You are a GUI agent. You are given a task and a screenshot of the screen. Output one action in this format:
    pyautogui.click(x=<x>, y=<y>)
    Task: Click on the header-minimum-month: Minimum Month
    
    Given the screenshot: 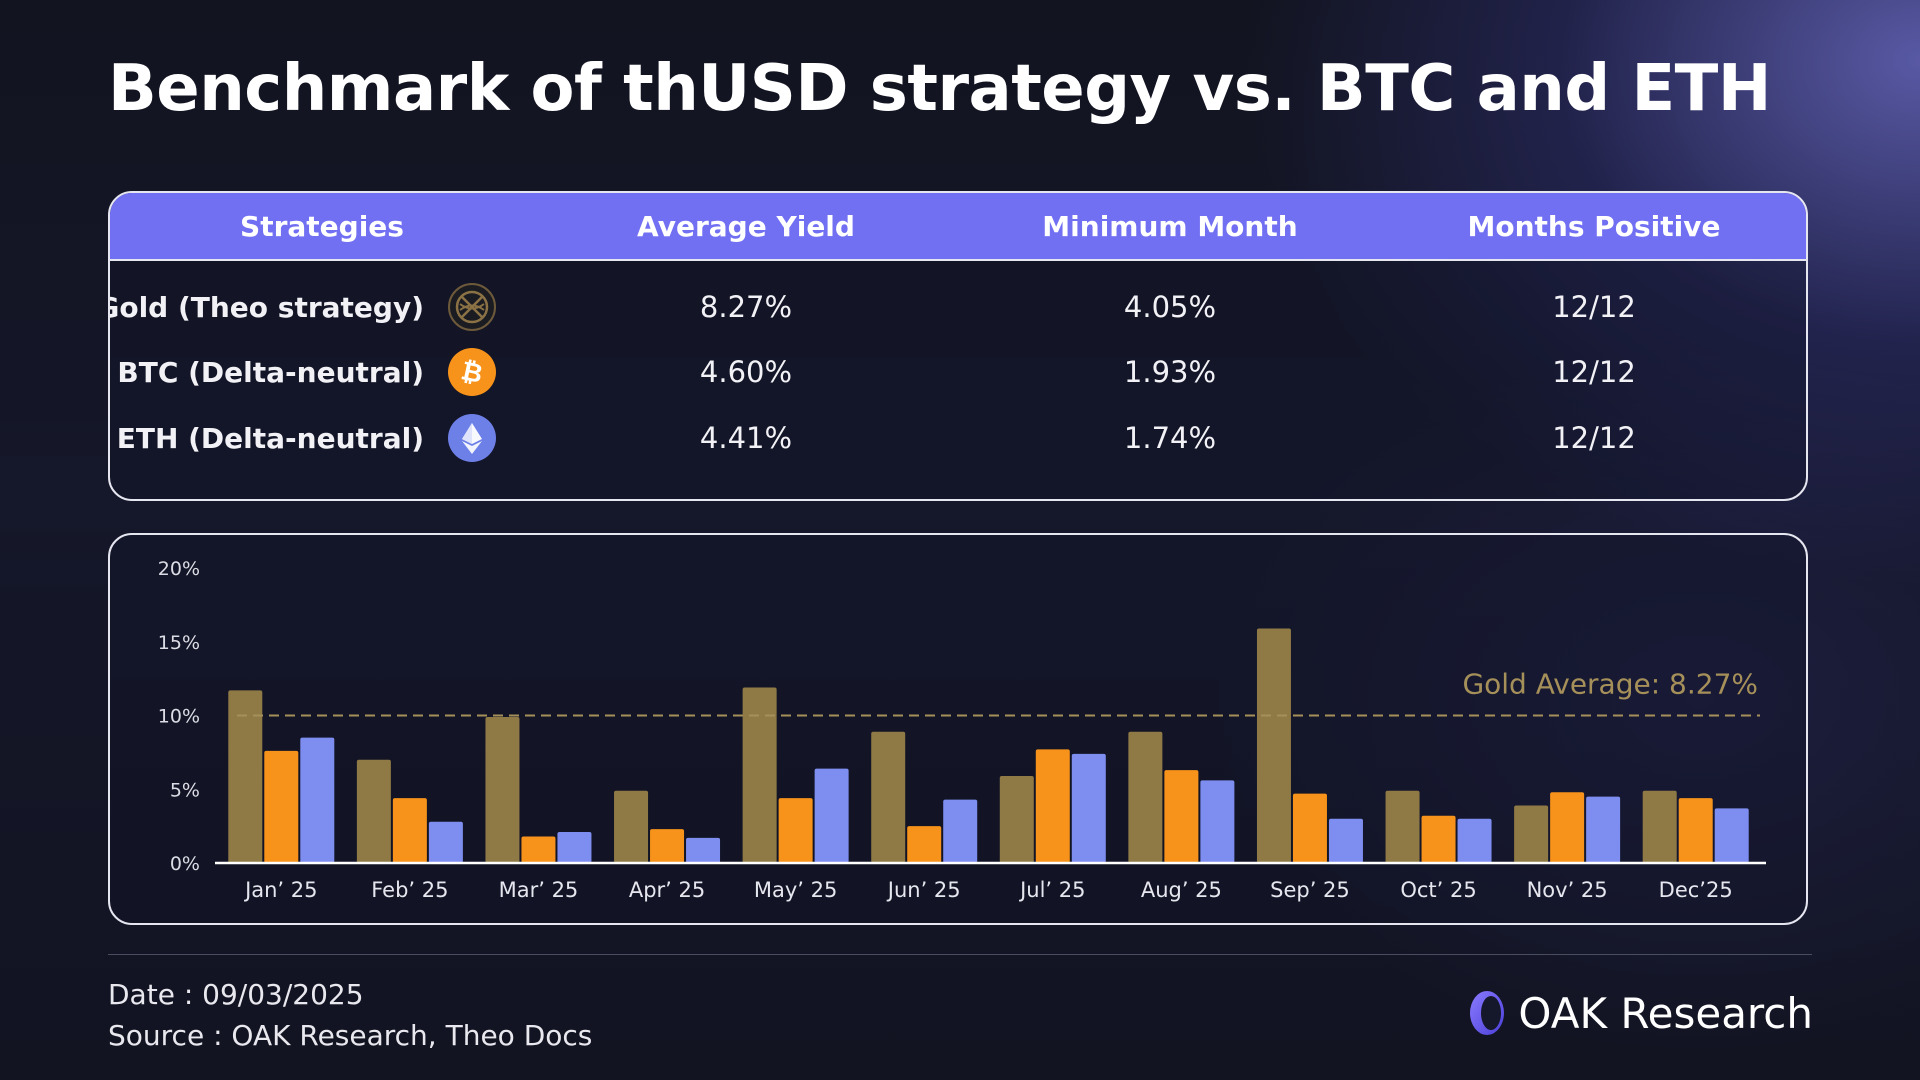 What is the action you would take?
    pyautogui.click(x=1170, y=226)
    